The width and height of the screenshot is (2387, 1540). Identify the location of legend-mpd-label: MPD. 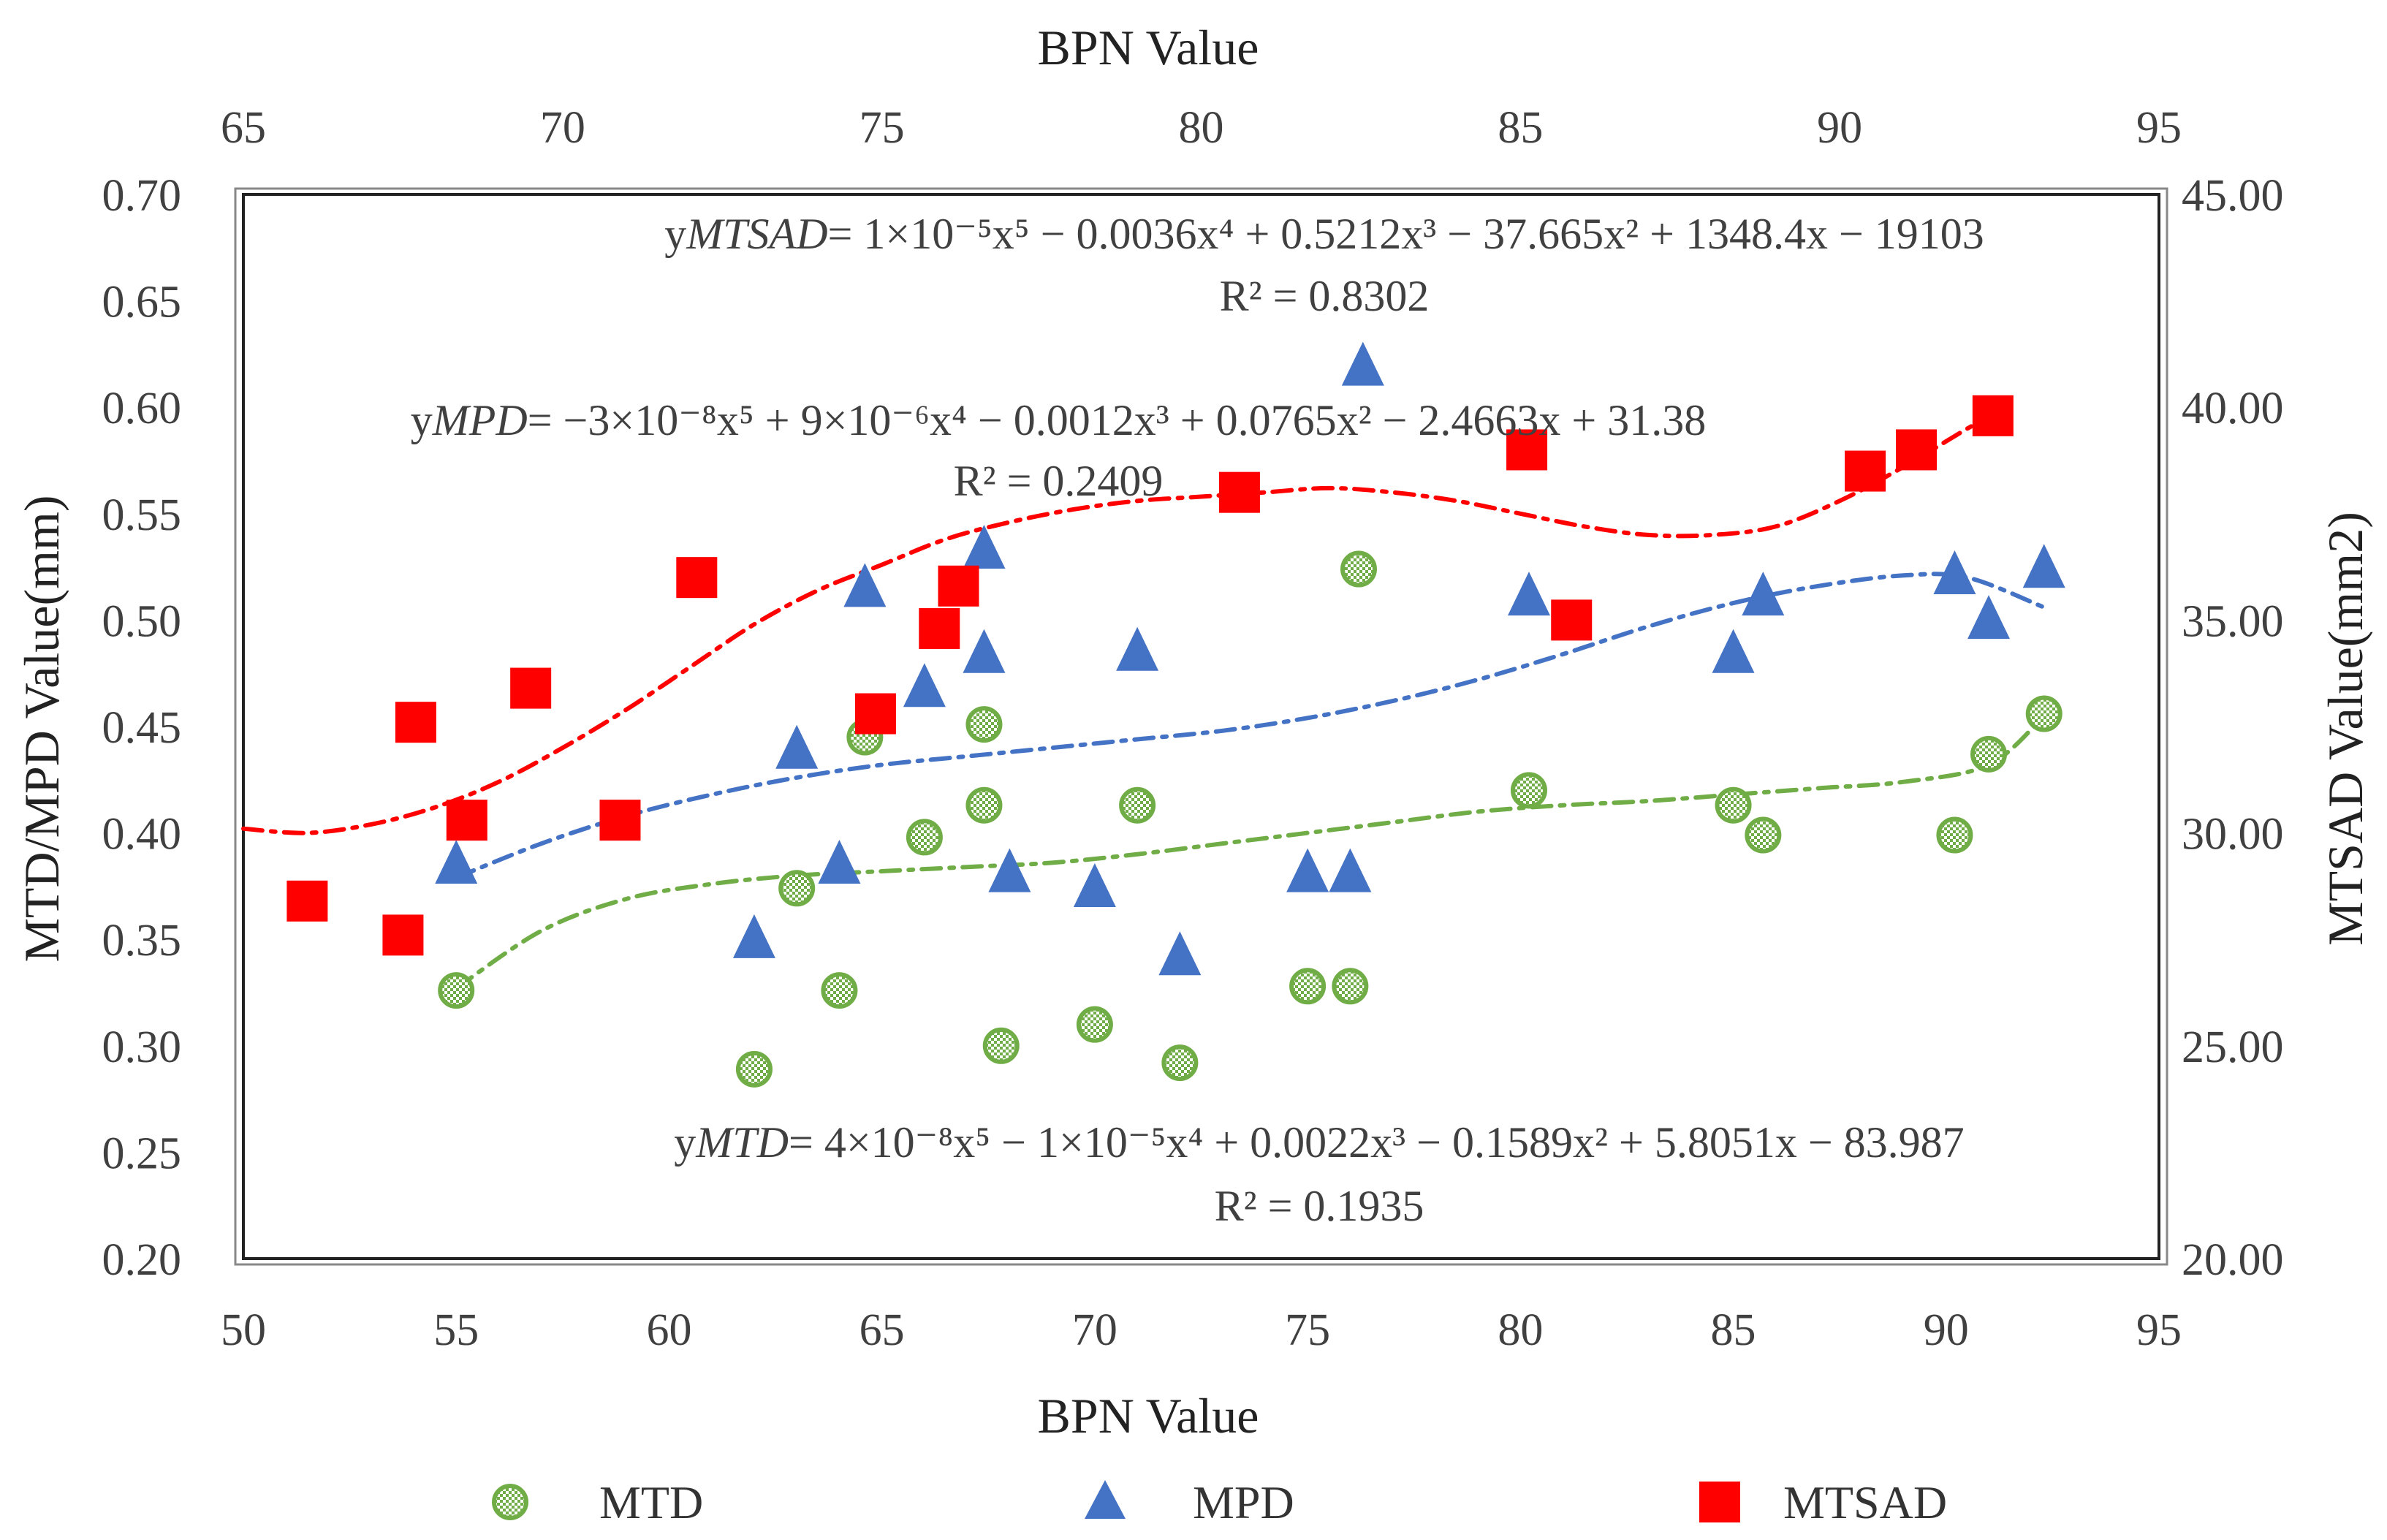
(1243, 1502).